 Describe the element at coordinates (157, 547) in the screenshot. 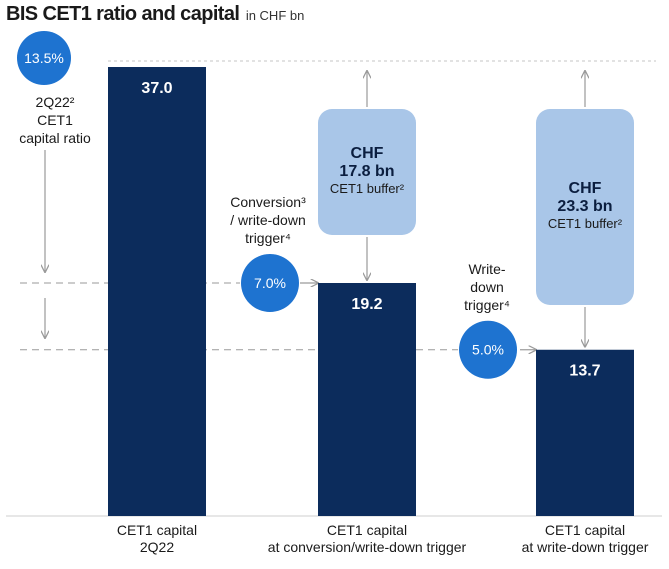

I see `category-label-1-line-2: 2Q22` at that location.